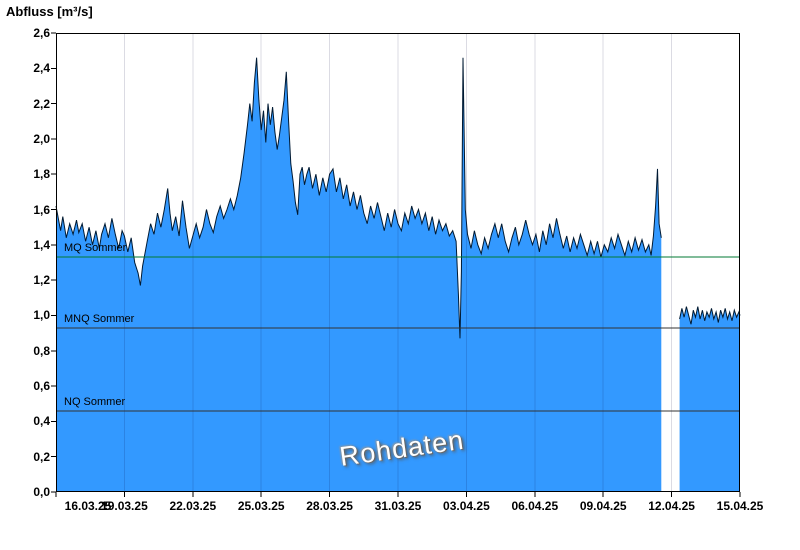 The height and width of the screenshot is (550, 800). Describe the element at coordinates (49, 11) in the screenshot. I see `chart-title: Abfluss [m³/s]` at that location.